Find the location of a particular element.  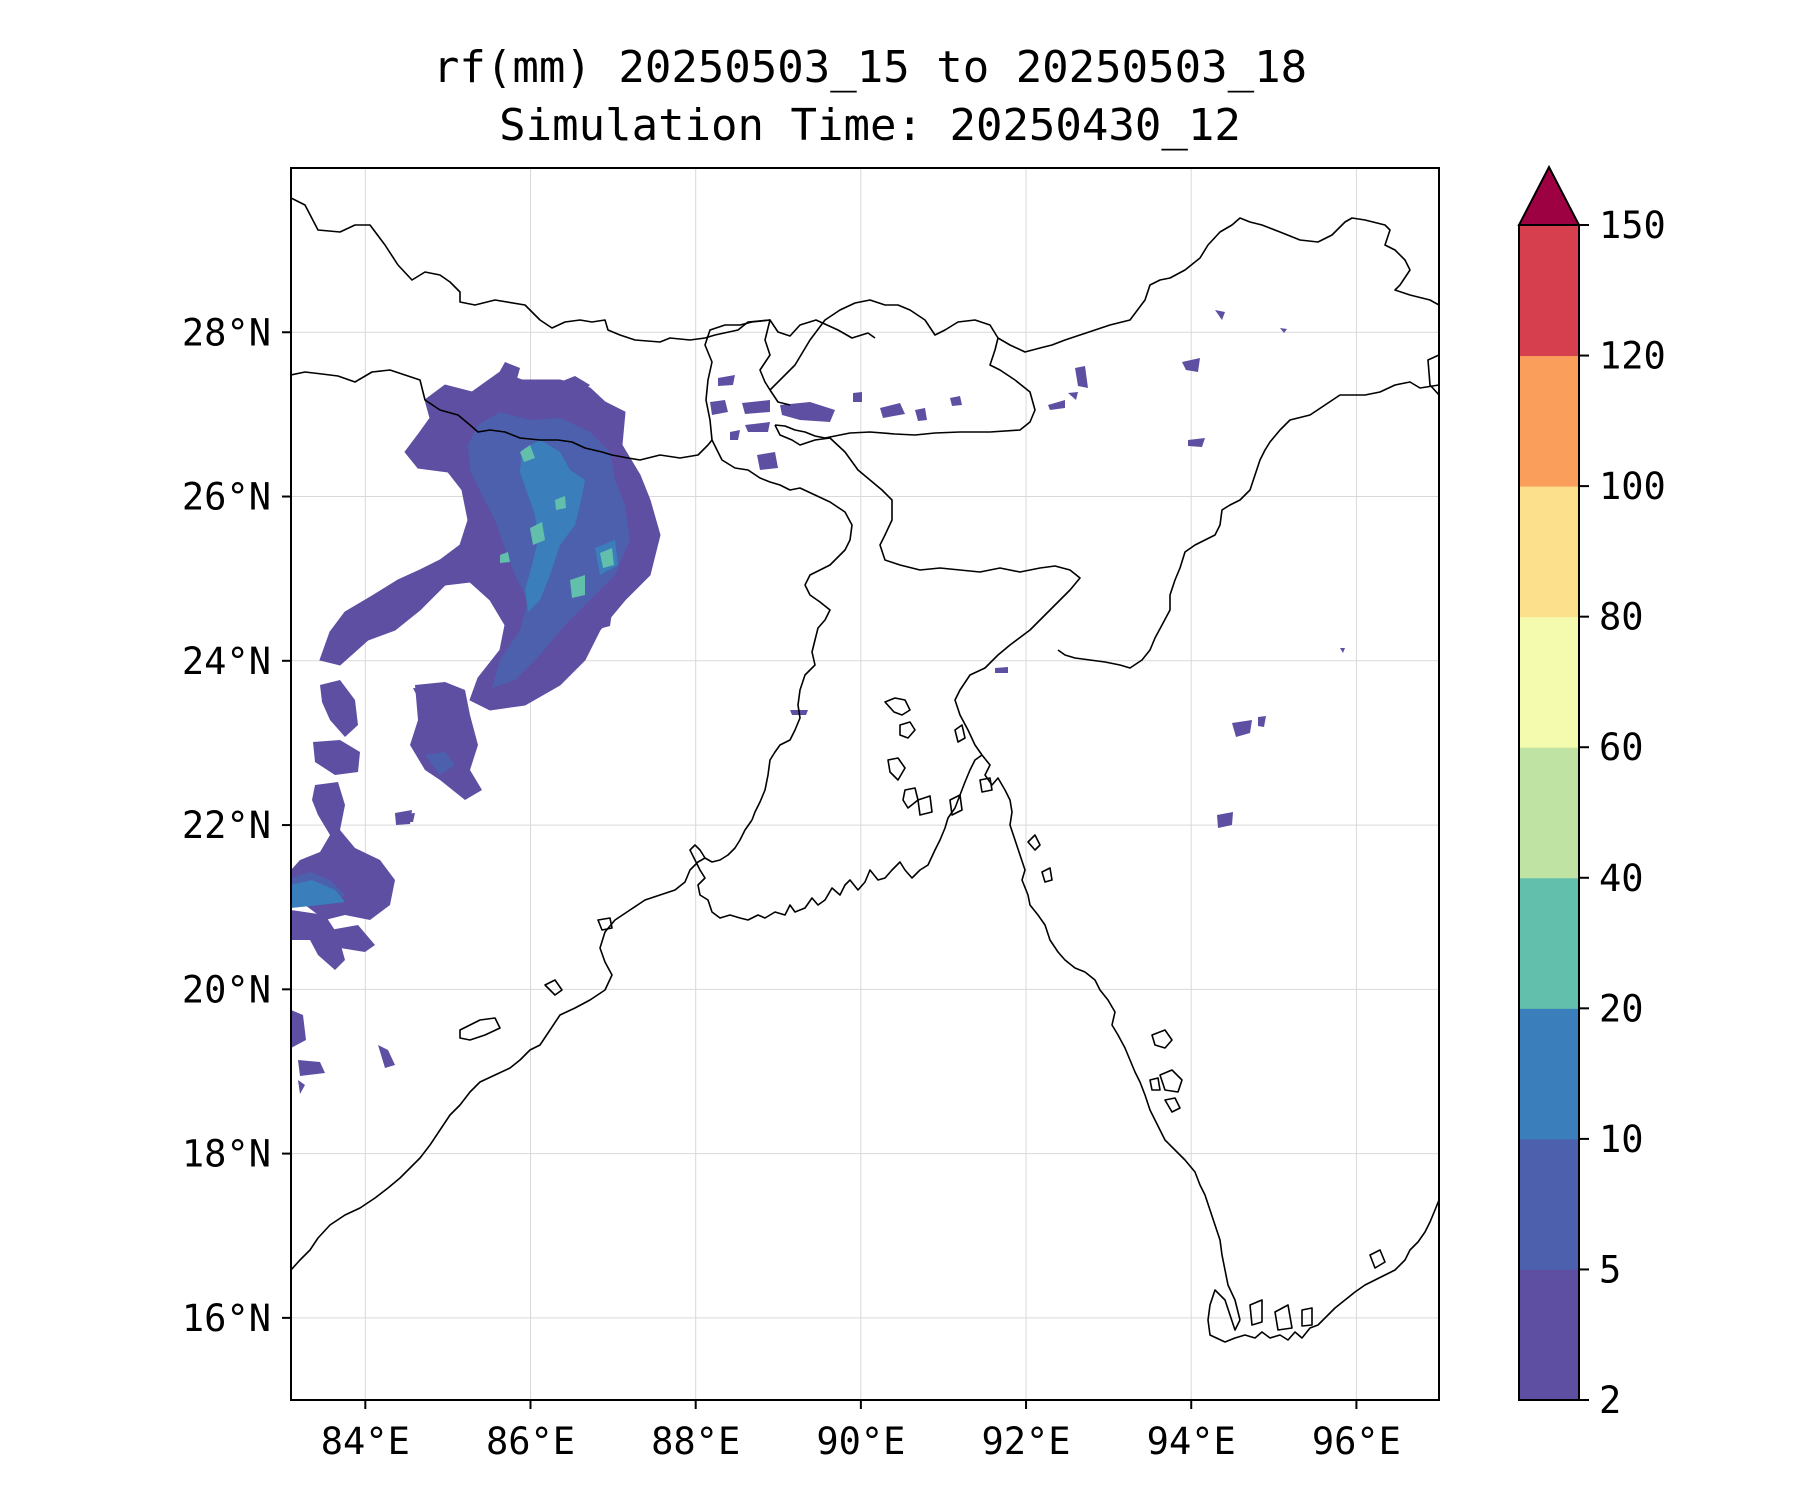

lat-tick-label: 24°N is located at coordinates (226, 661).